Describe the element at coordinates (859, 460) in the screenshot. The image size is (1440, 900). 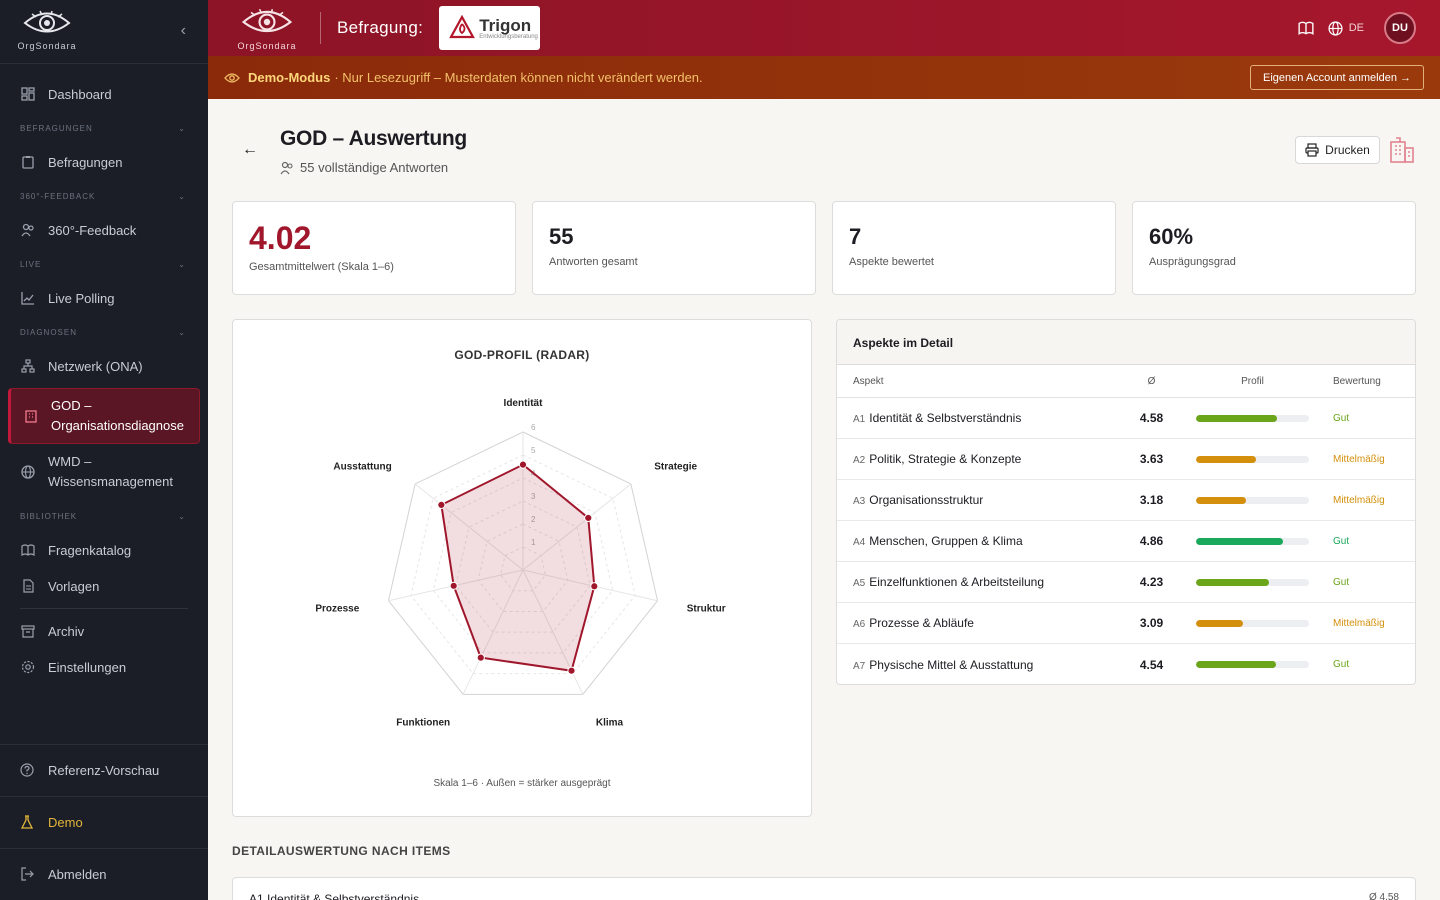
I see `aspect-code: A2` at that location.